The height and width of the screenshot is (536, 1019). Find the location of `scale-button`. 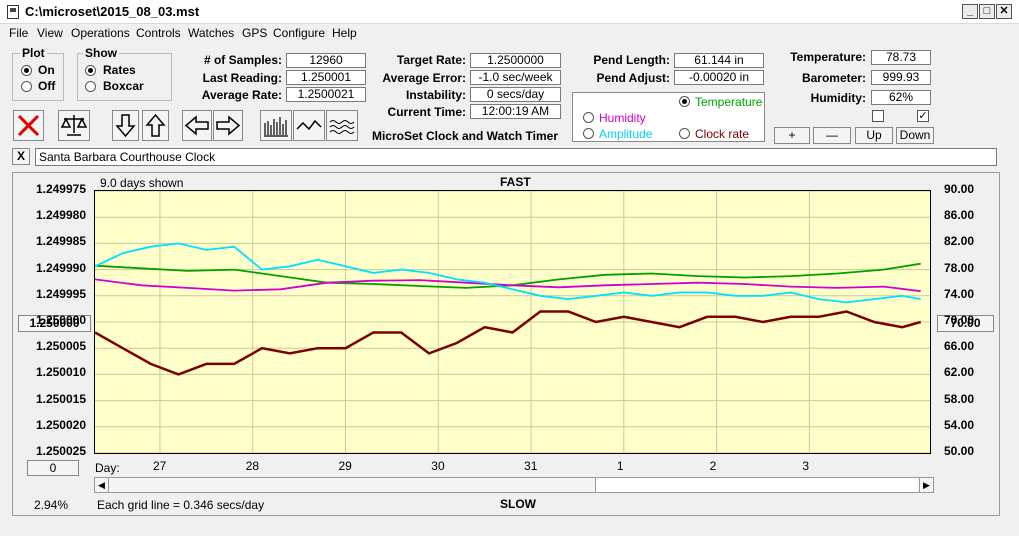

scale-button is located at coordinates (74, 125).